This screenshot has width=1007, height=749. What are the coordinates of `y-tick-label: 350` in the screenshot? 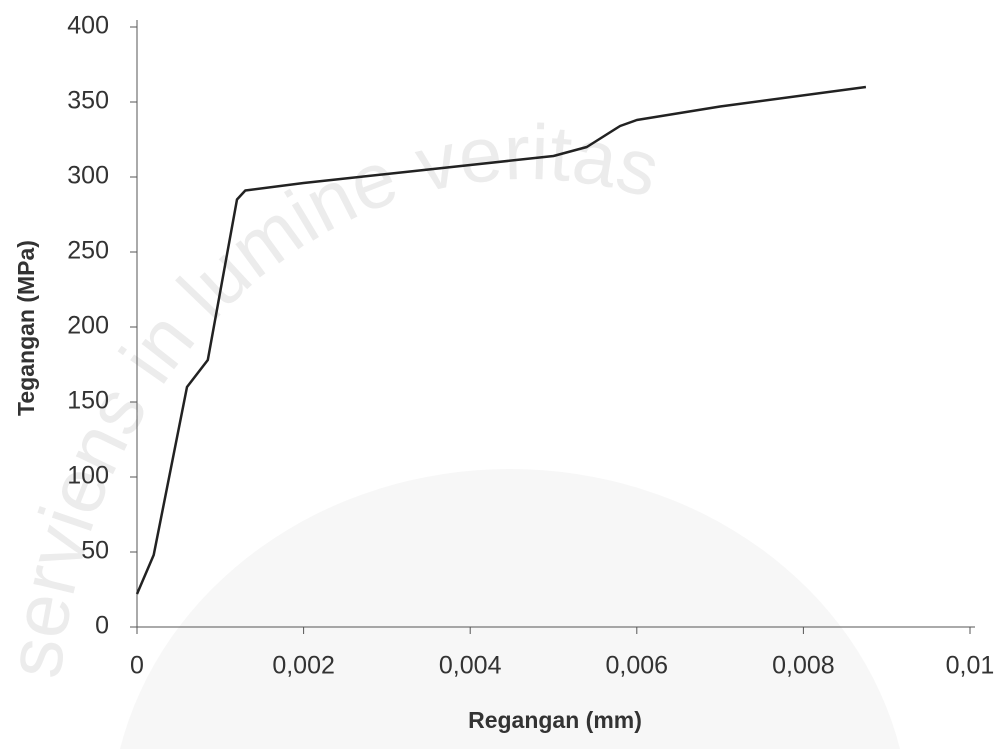 It's located at (88, 101).